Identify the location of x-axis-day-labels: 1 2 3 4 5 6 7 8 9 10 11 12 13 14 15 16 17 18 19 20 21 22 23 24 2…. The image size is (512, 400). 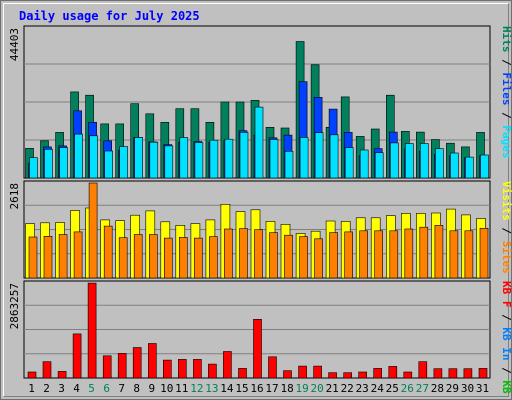
(258, 388).